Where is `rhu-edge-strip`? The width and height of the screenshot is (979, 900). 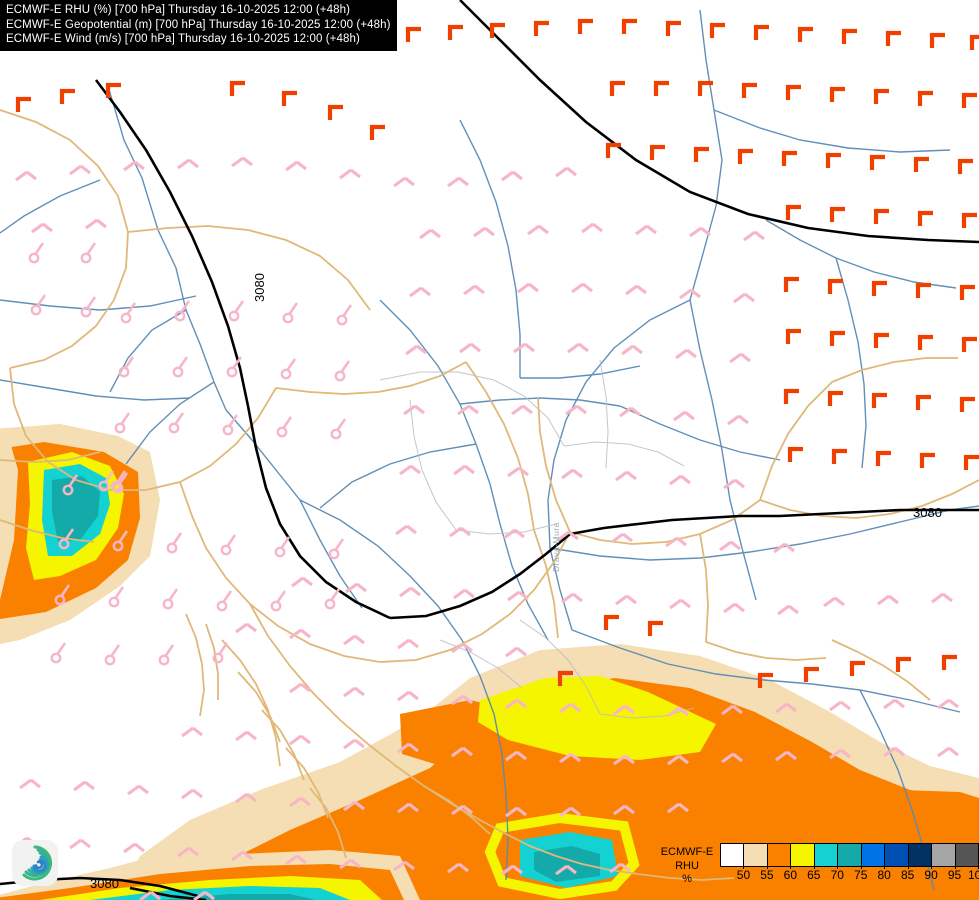 rhu-edge-strip is located at coordinates (9, 514).